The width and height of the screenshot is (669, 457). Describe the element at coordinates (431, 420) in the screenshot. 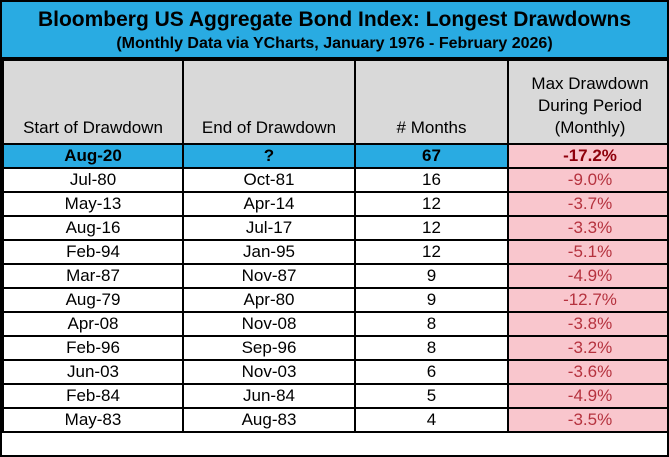

I see `cell-num-months: 4` at that location.